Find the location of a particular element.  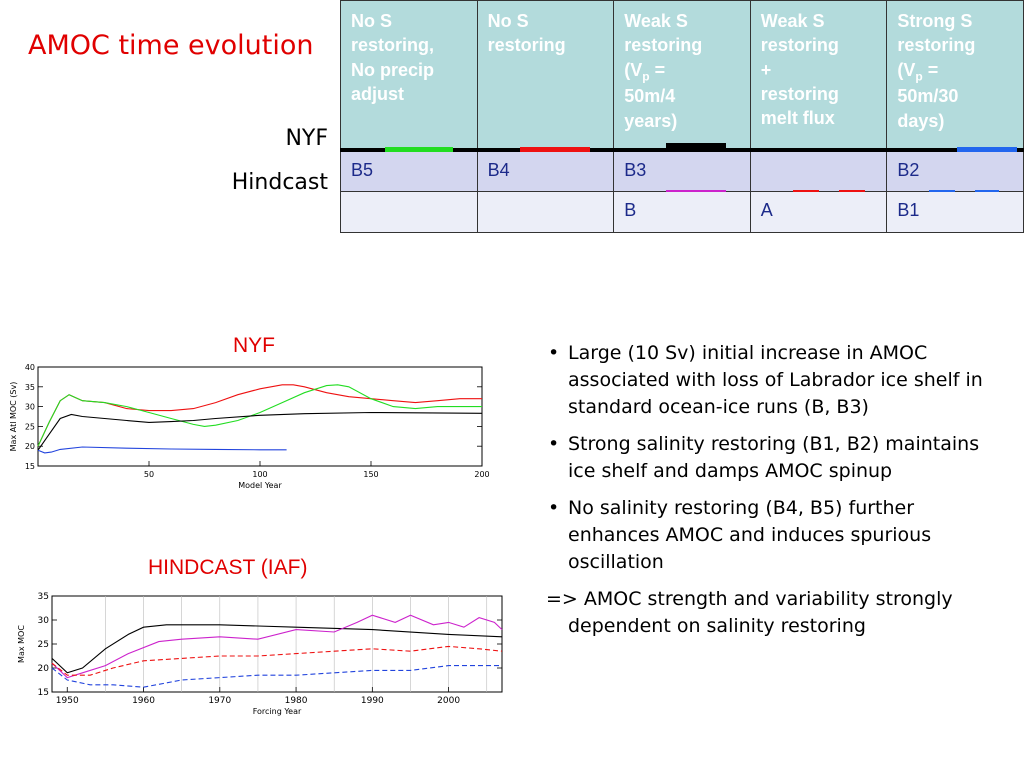

header-no-s: No S restoring is located at coordinates (545, 76).